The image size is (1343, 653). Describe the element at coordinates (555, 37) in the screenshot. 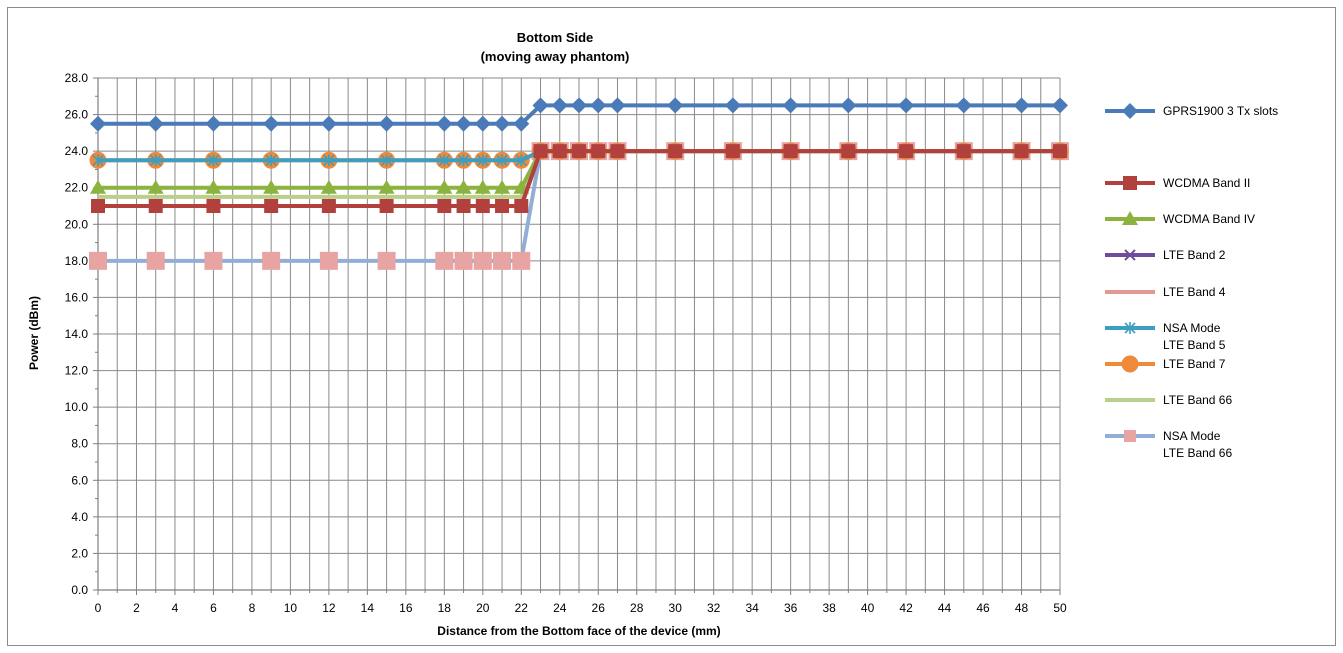

I see `chart-title: Bottom Side` at that location.